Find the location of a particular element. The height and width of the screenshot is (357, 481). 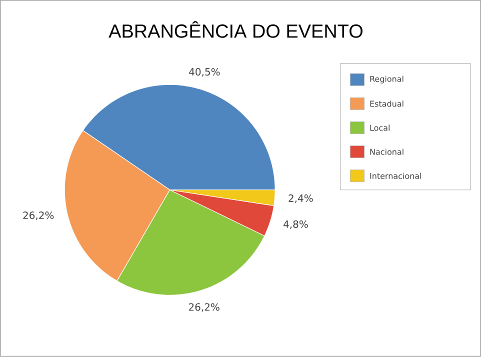

data-label: 40,5% is located at coordinates (204, 72).